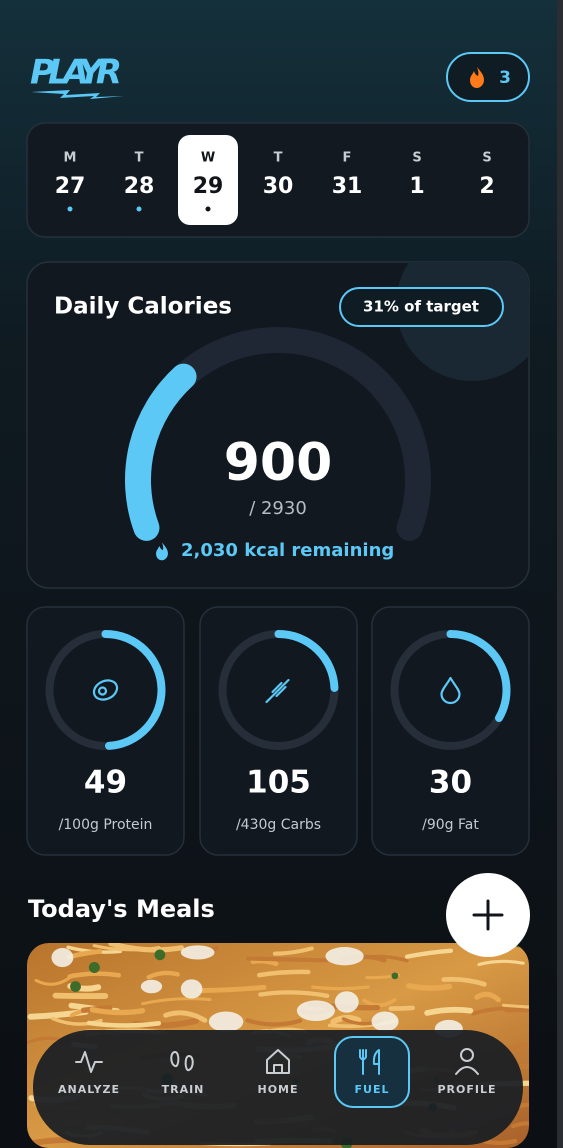 Image resolution: width=563 pixels, height=1148 pixels. Describe the element at coordinates (77, 94) in the screenshot. I see `logo-bolt` at that location.